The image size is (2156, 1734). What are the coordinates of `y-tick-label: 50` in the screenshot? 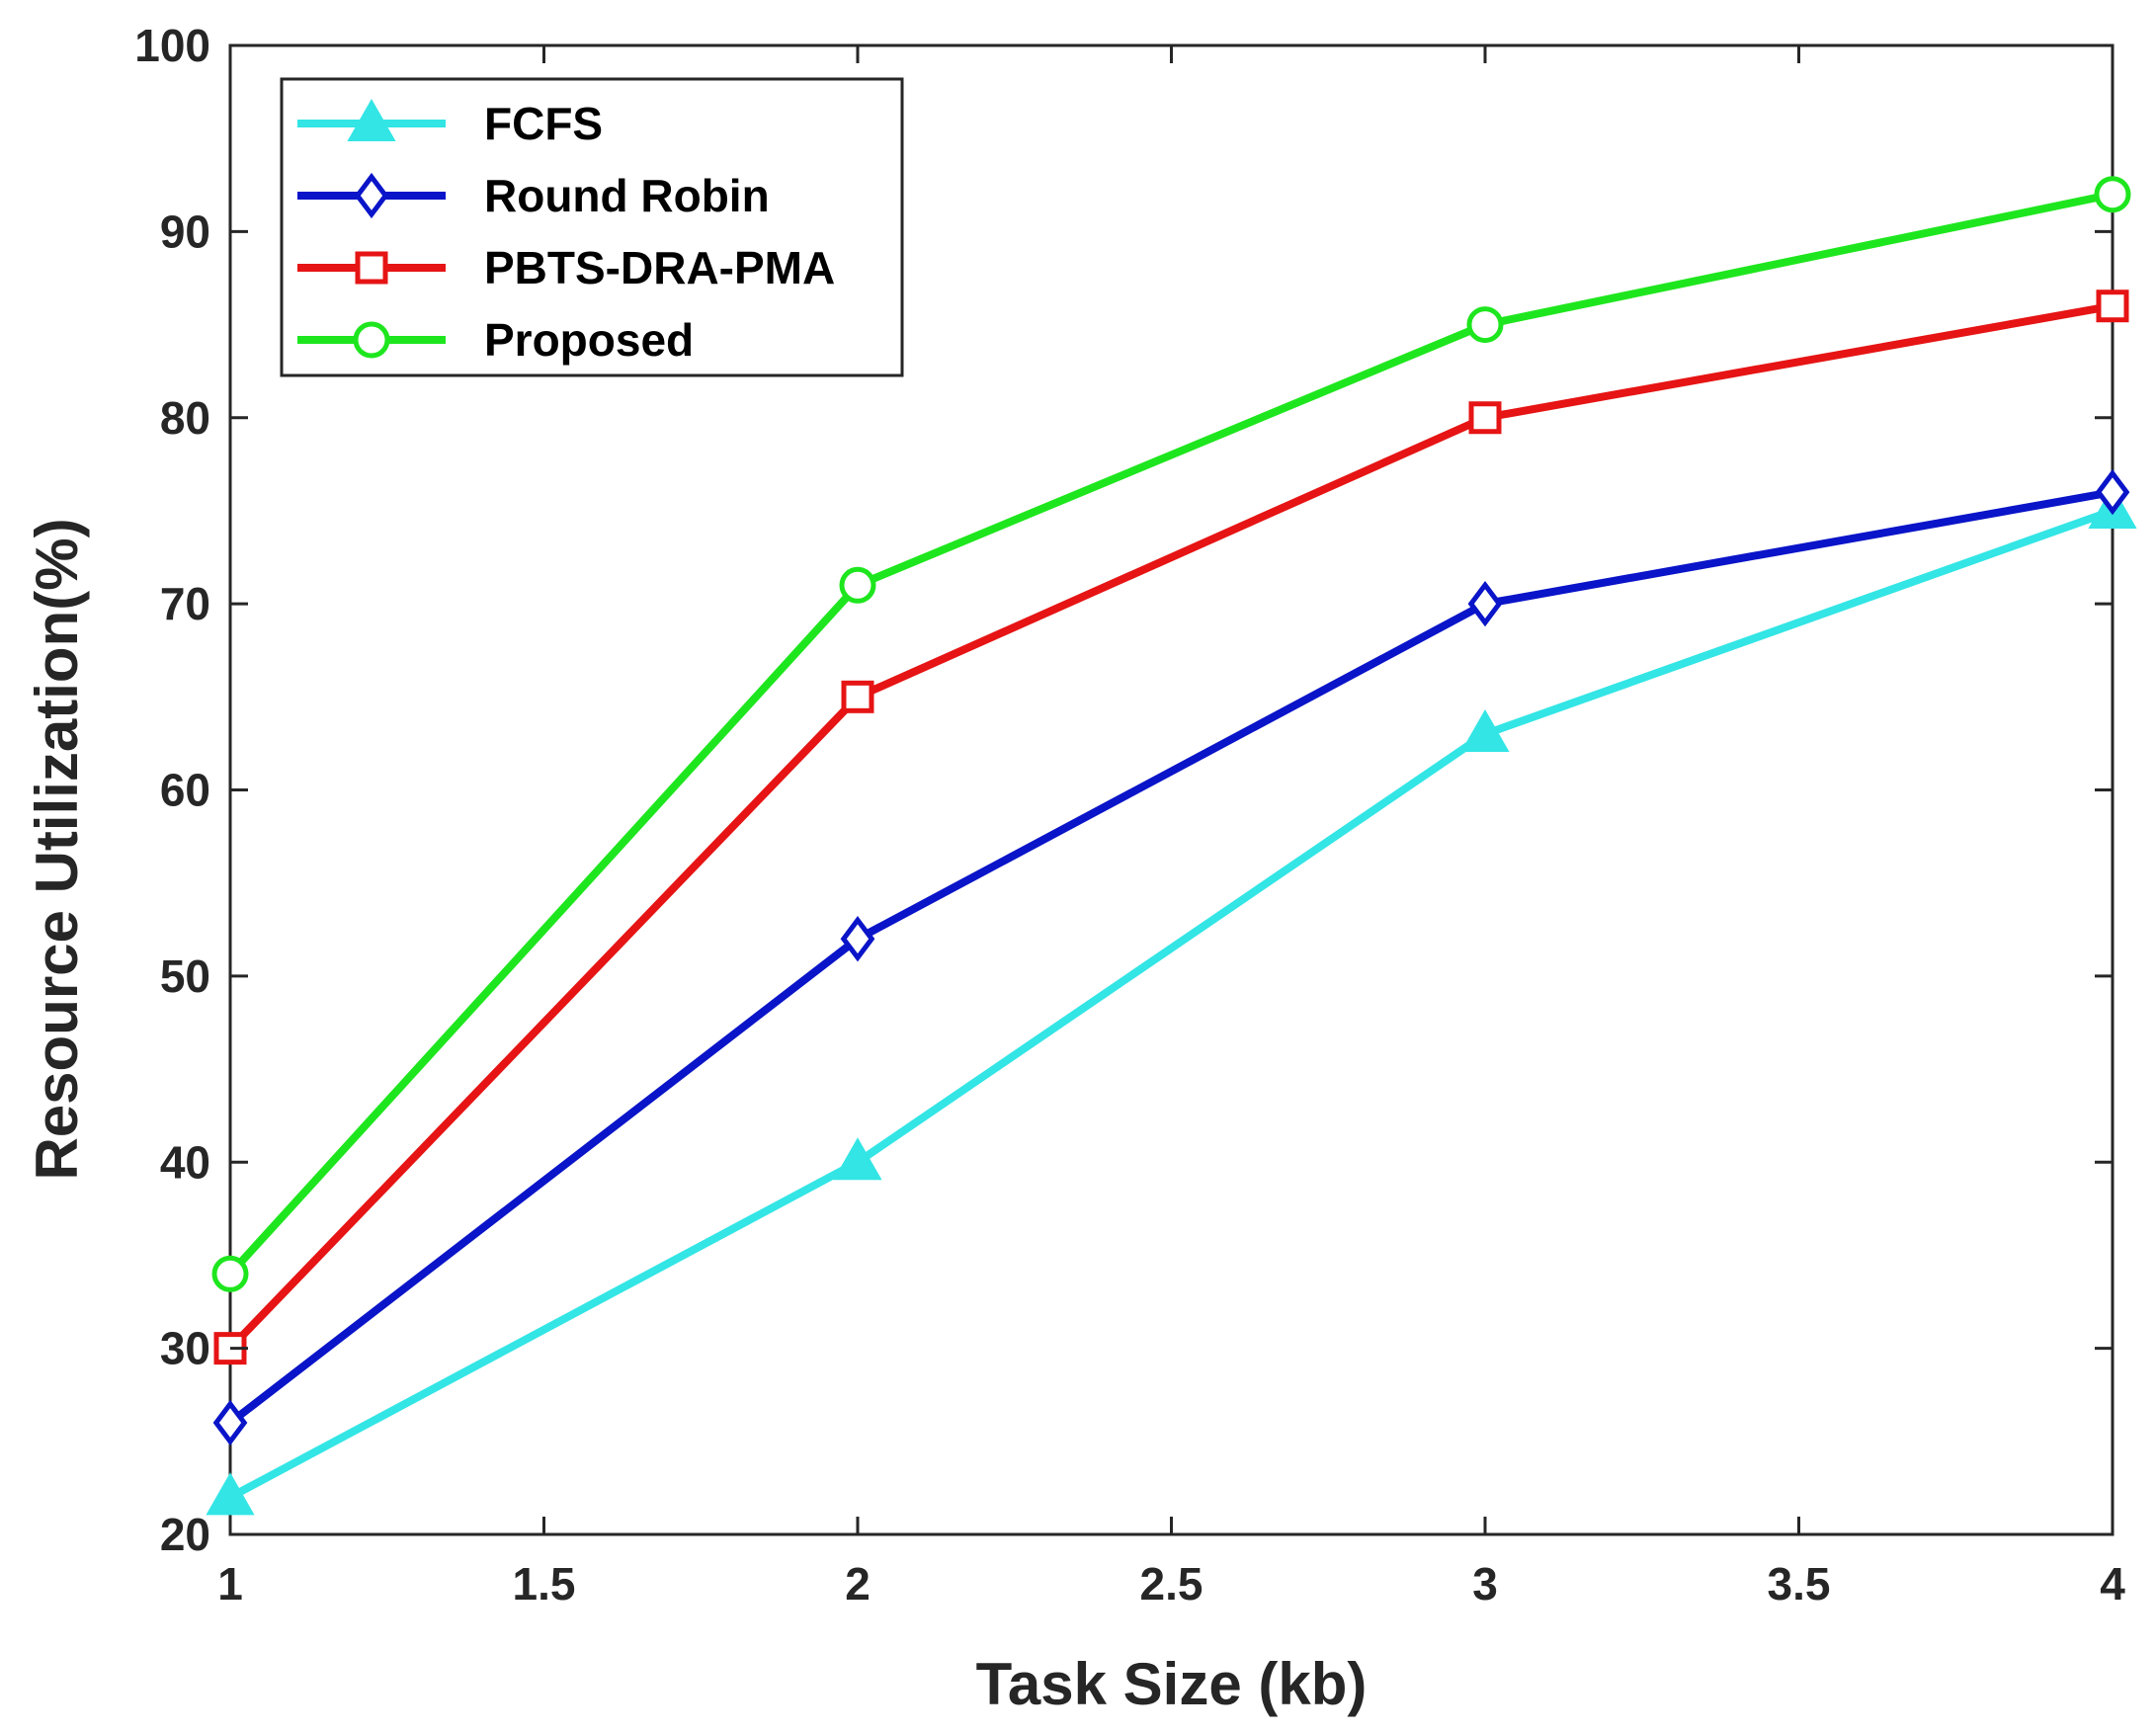 It's located at (185, 976).